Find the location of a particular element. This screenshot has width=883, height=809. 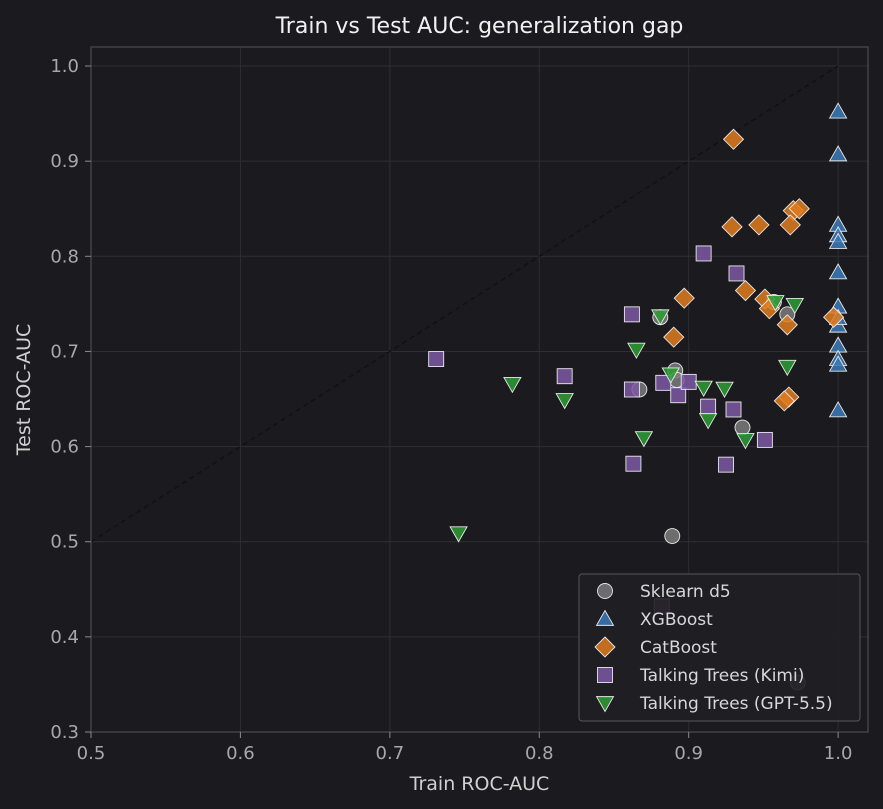

x-tick-label: 0.6 is located at coordinates (240, 753).